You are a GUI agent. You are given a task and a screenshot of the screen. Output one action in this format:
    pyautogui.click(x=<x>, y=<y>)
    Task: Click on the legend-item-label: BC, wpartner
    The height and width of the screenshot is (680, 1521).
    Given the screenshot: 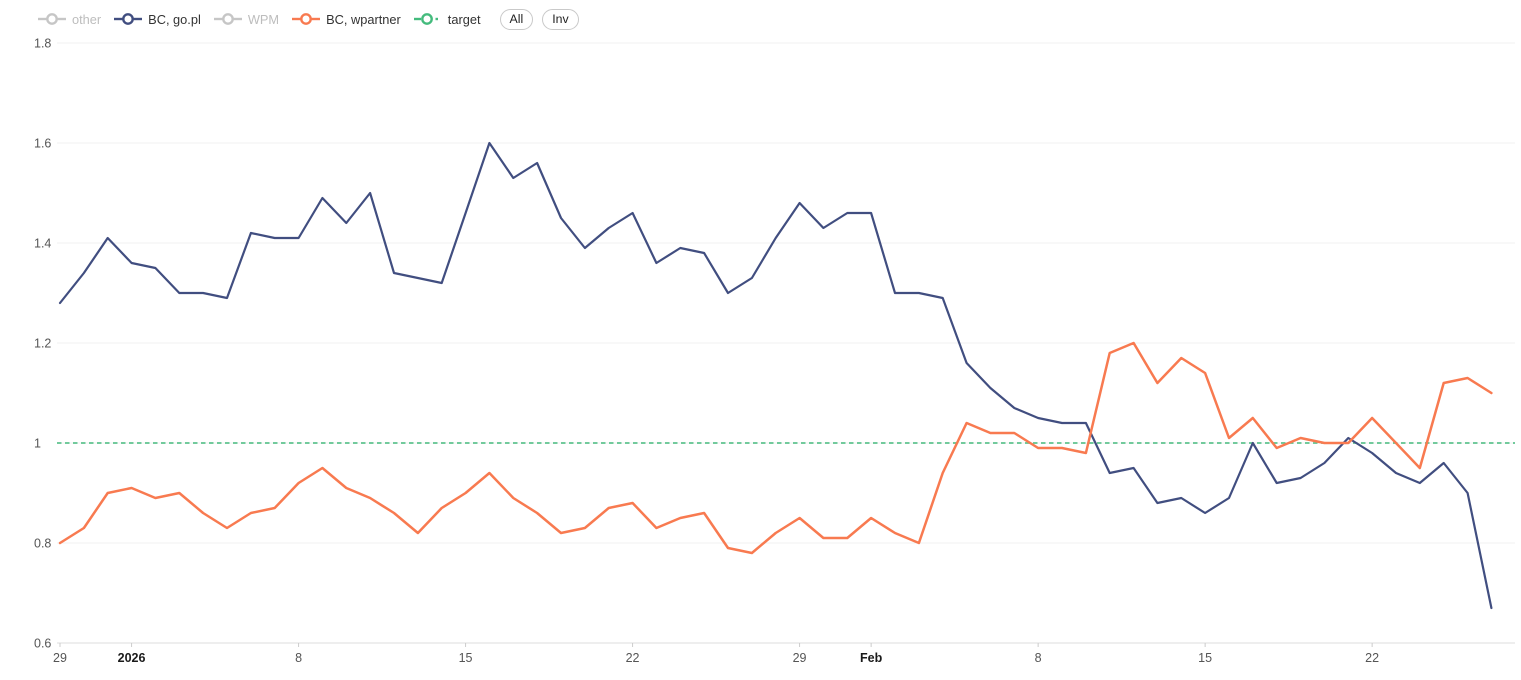 What is the action you would take?
    pyautogui.click(x=363, y=19)
    